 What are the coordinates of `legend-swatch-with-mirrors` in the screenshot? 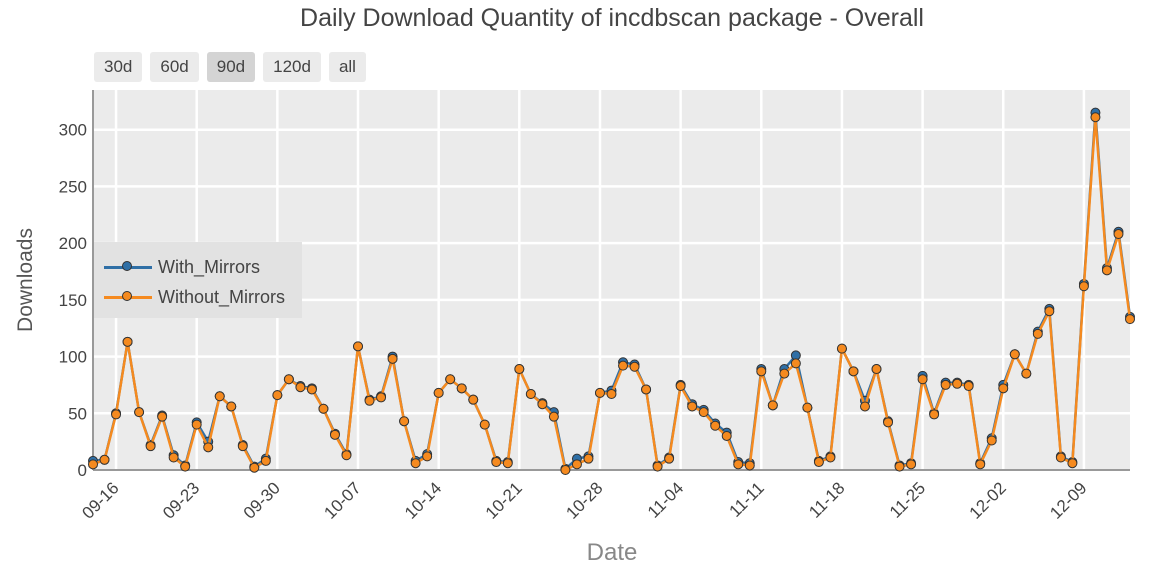 It's located at (128, 267).